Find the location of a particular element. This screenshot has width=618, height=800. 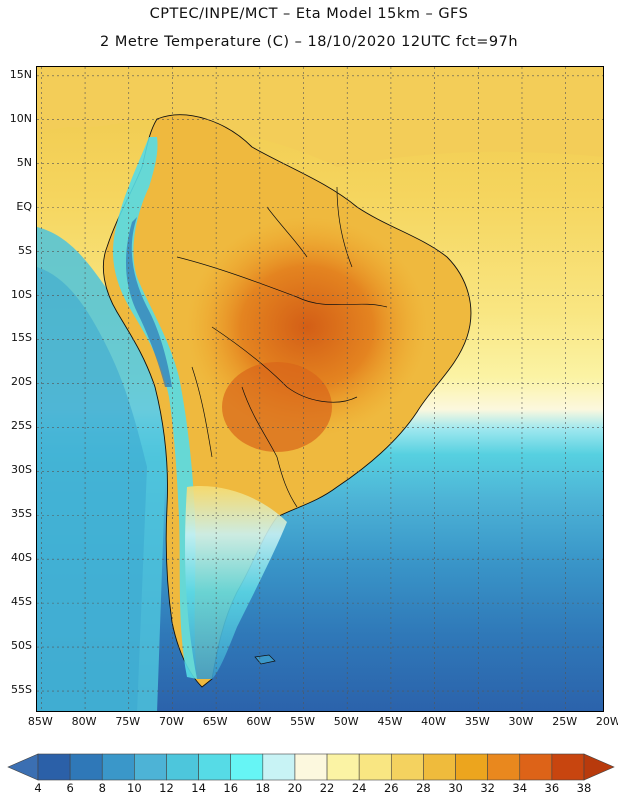

lon-tick-label: 45W is located at coordinates (390, 721).